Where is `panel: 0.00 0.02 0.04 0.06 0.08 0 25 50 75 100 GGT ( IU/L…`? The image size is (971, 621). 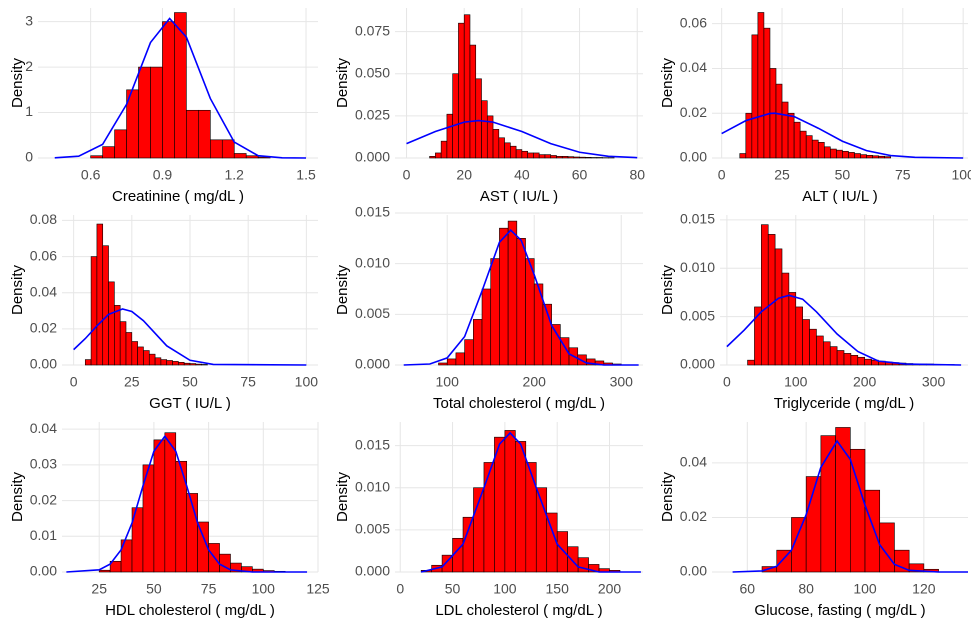
panel: 0.00 0.02 0.04 0.06 0.08 0 25 50 75 100 GGT ( IU/L… is located at coordinates (163, 311).